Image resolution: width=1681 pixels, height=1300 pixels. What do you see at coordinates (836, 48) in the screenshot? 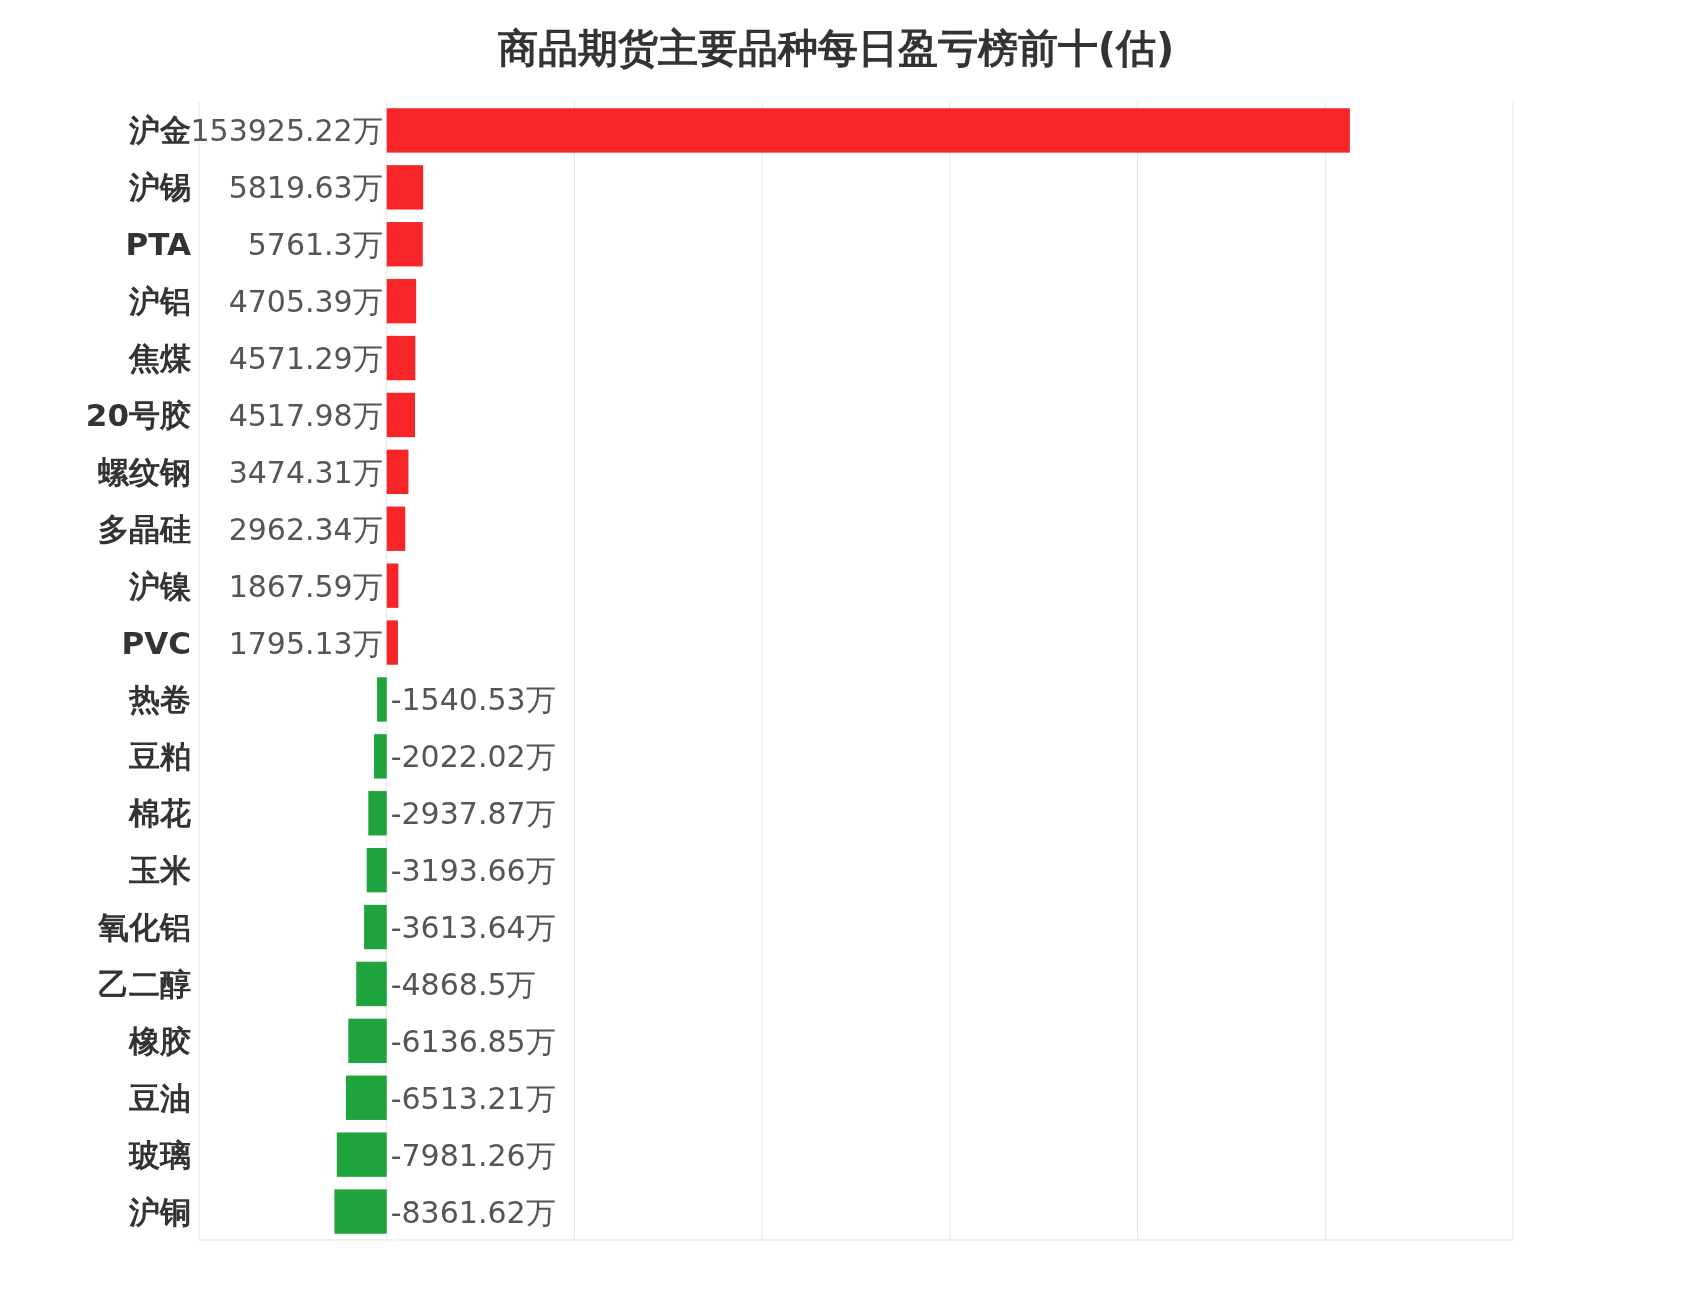
I see `chart-title: 商品期货主要品种每日盈亏榜前十(估)` at bounding box center [836, 48].